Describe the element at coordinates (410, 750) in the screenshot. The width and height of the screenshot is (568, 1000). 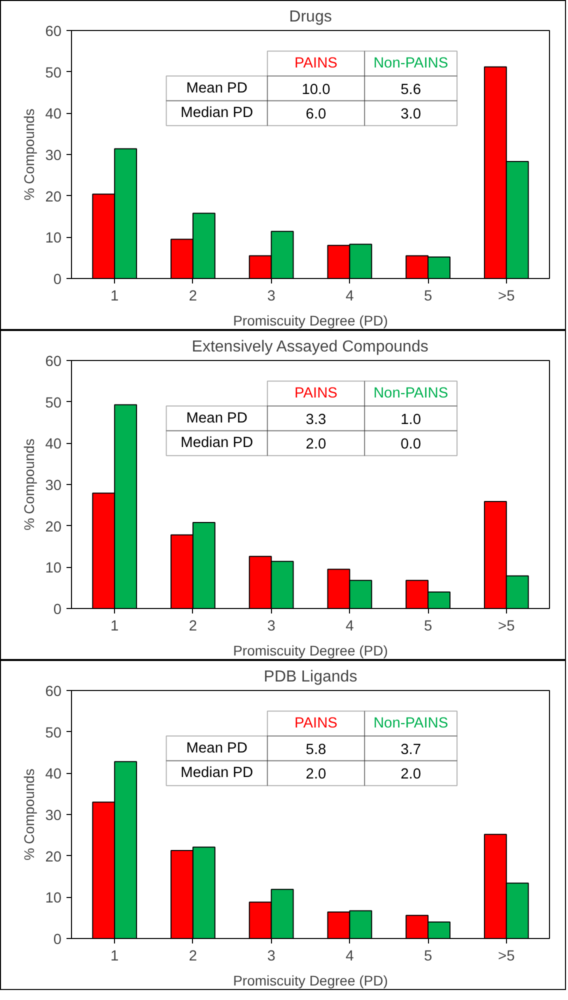
I see `annotation: 3.7` at that location.